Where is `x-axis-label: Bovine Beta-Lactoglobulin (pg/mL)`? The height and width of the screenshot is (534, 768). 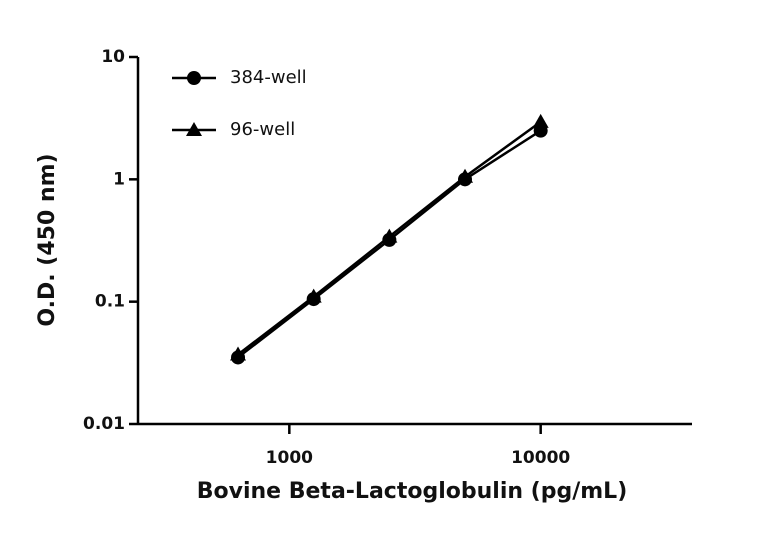 x-axis-label: Bovine Beta-Lactoglobulin (pg/mL) is located at coordinates (412, 491).